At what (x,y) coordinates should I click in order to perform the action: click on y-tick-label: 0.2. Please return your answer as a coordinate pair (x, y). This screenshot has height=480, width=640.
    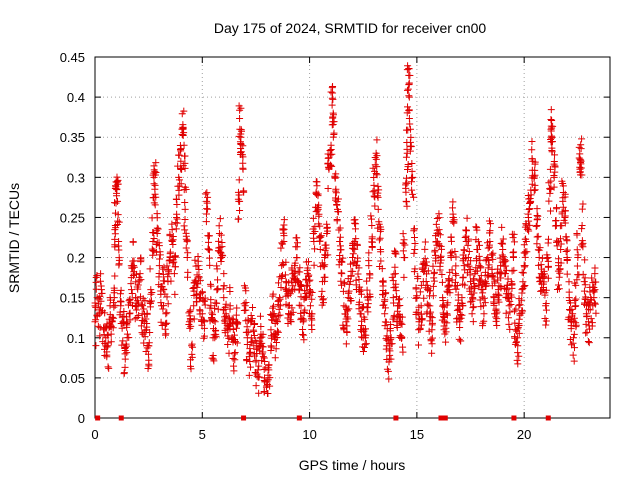
    Looking at the image, I should click on (76, 258).